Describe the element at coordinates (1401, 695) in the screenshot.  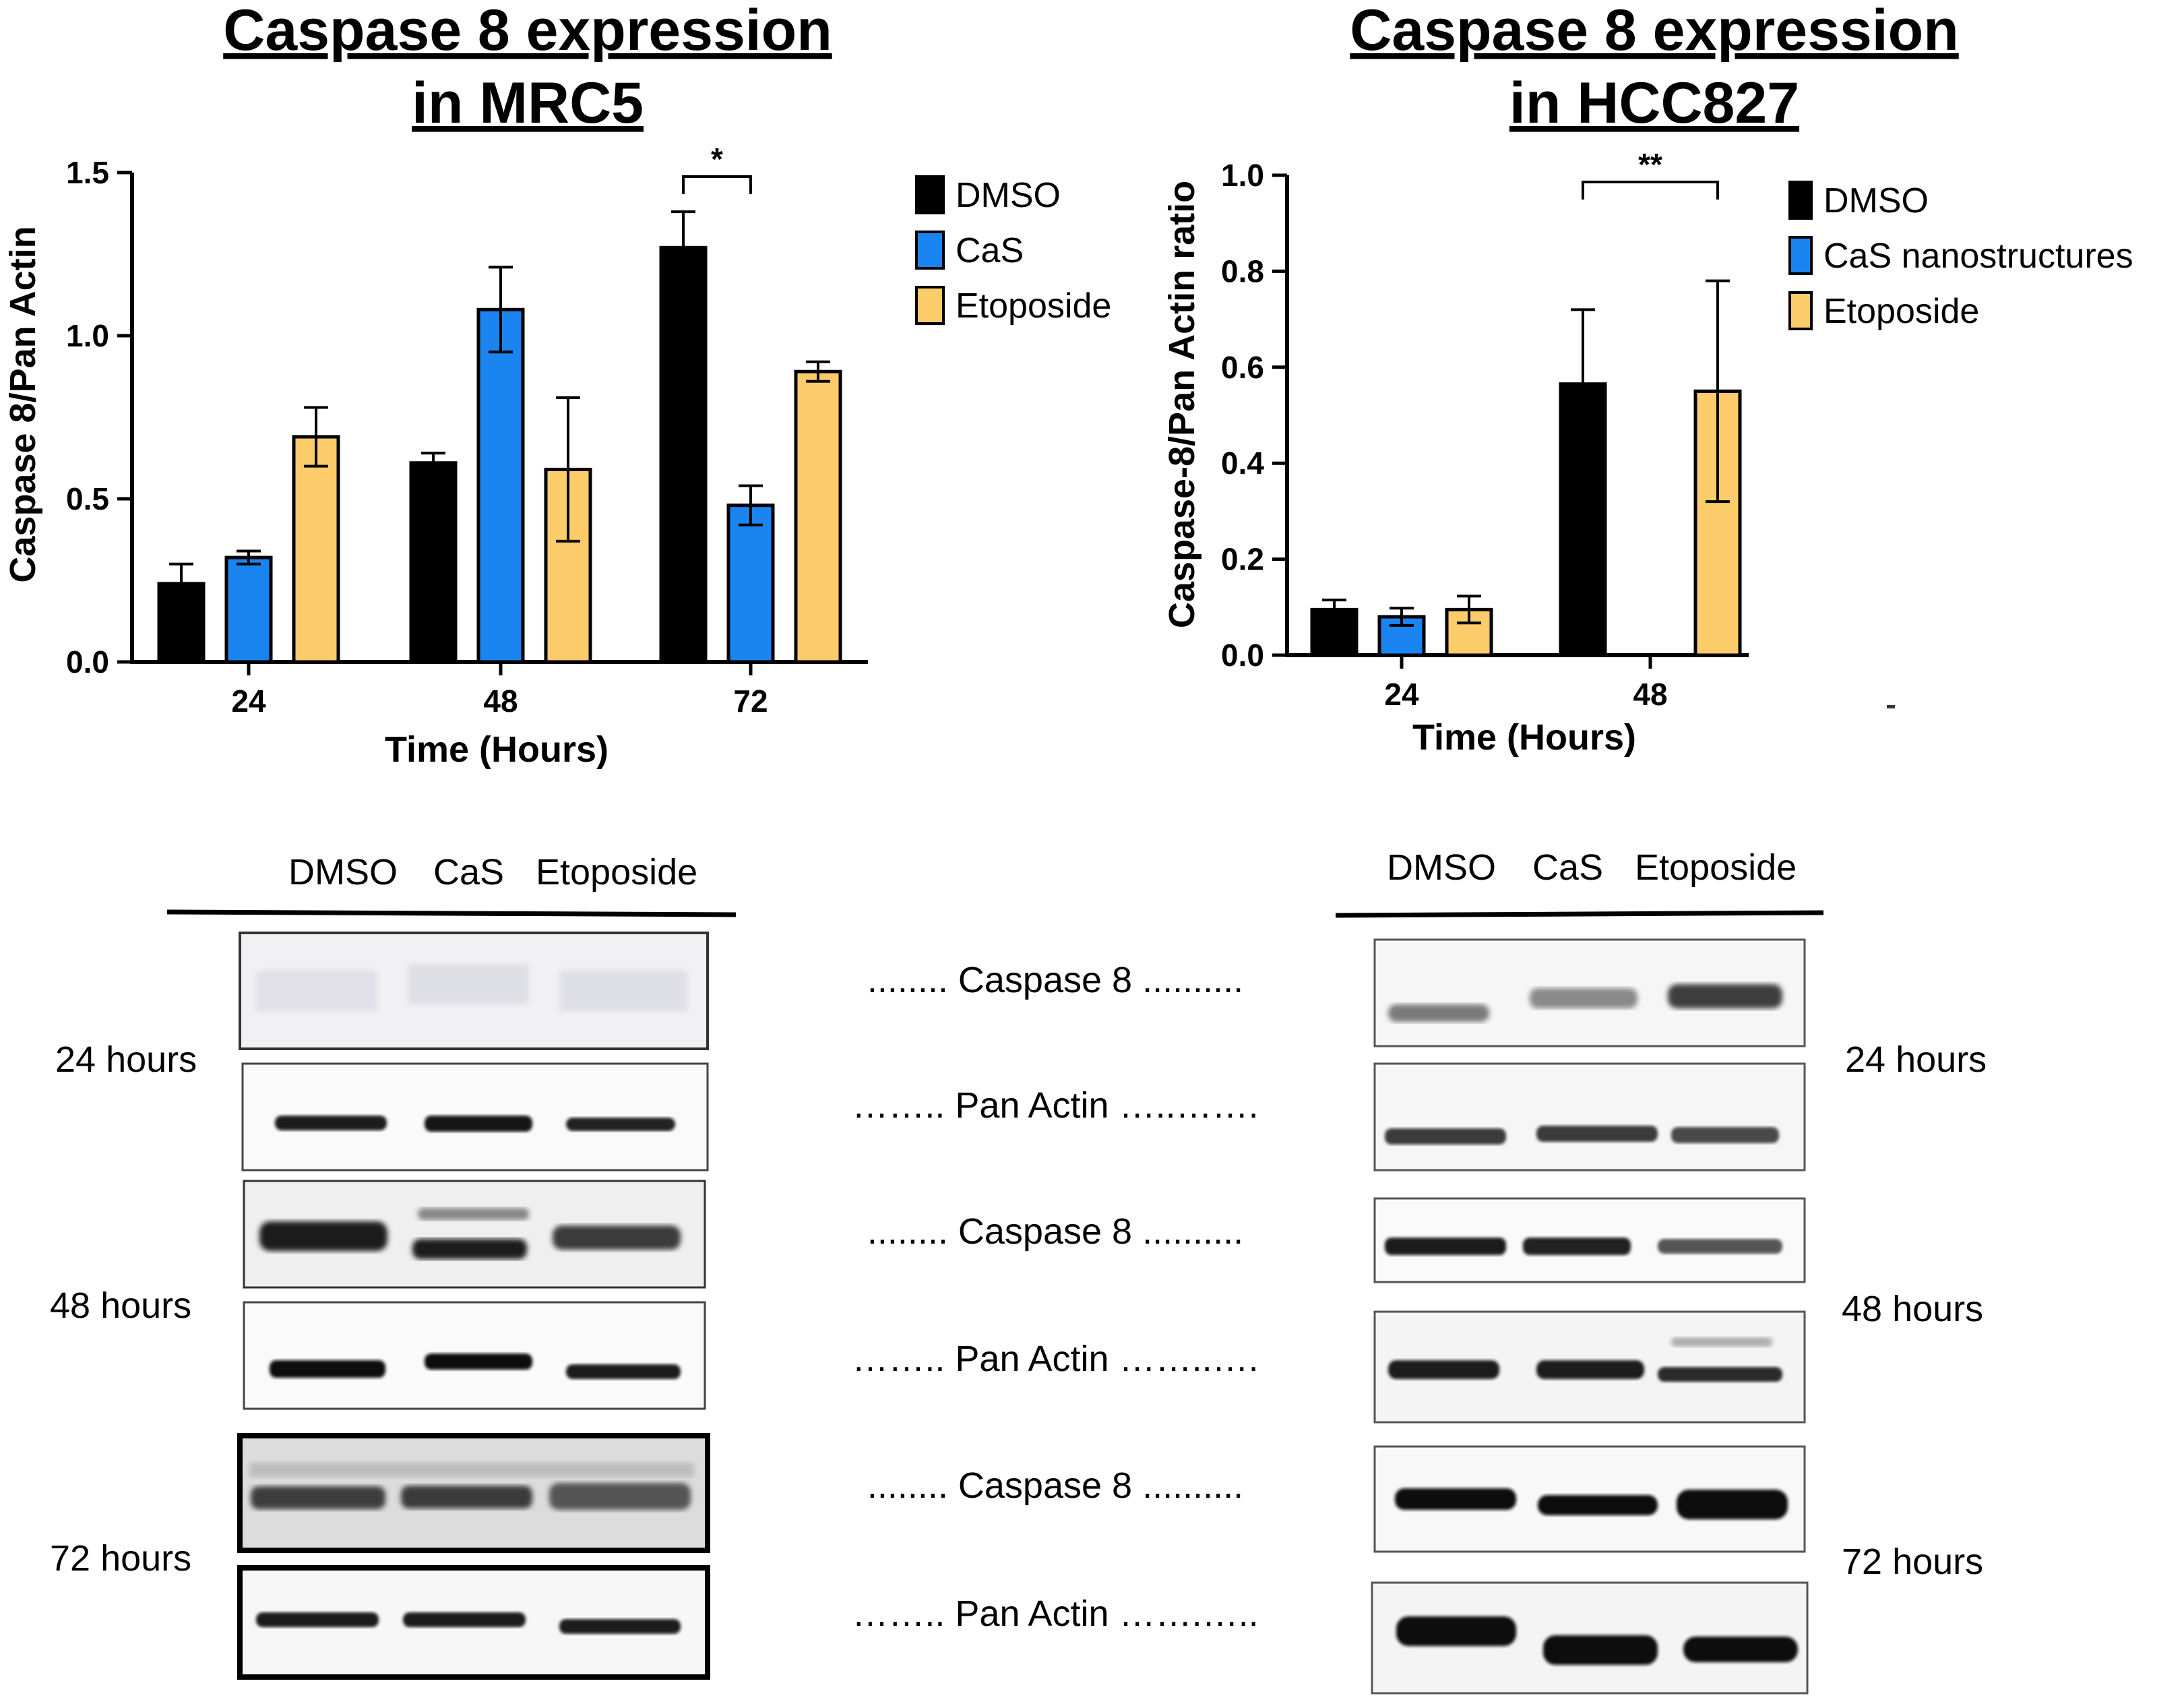
I see `hcc827-x-tick-label: 24` at that location.